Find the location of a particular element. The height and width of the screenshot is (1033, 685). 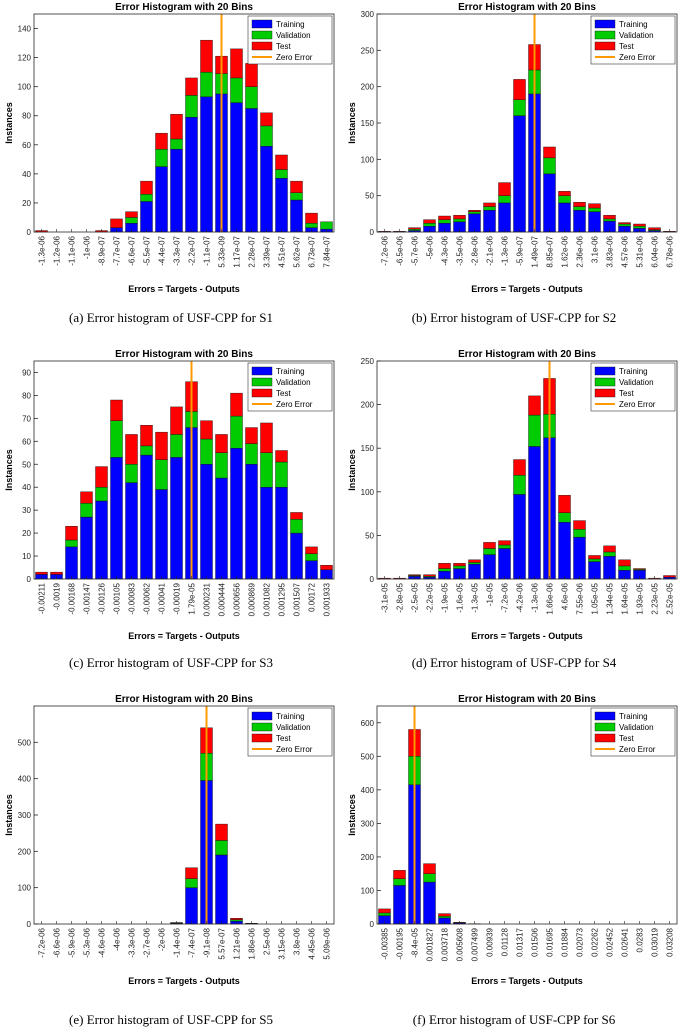

x-tick-label: -8.4e-05 is located at coordinates (415, 942).